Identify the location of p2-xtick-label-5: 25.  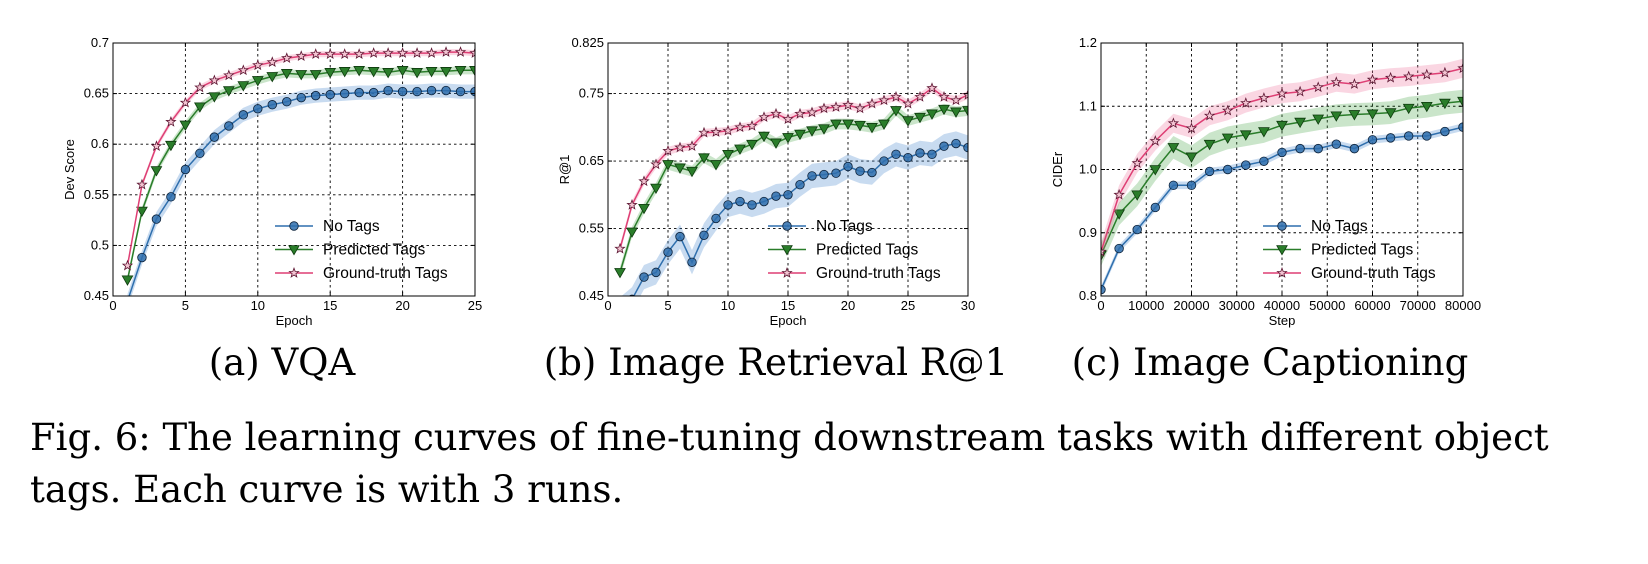
(908, 305).